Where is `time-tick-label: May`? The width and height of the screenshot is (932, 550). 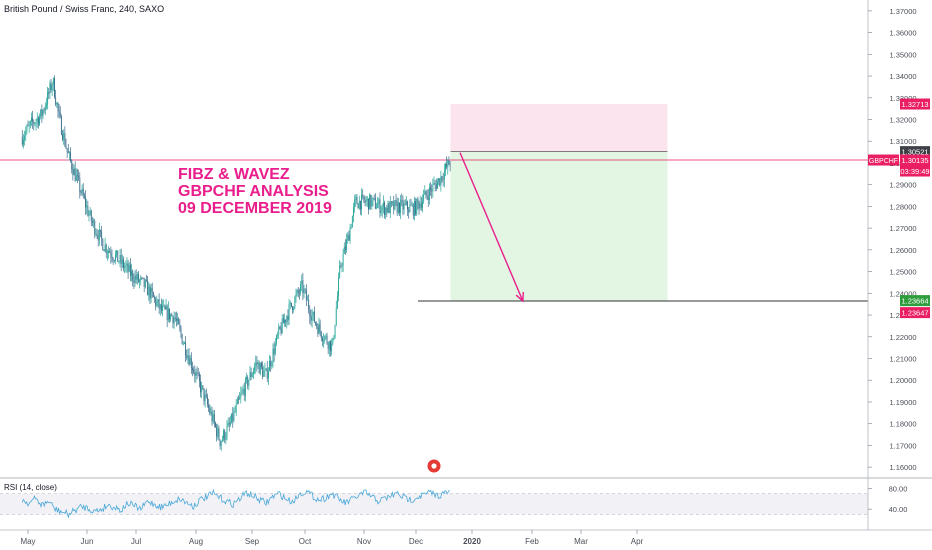
time-tick-label: May is located at coordinates (27, 541).